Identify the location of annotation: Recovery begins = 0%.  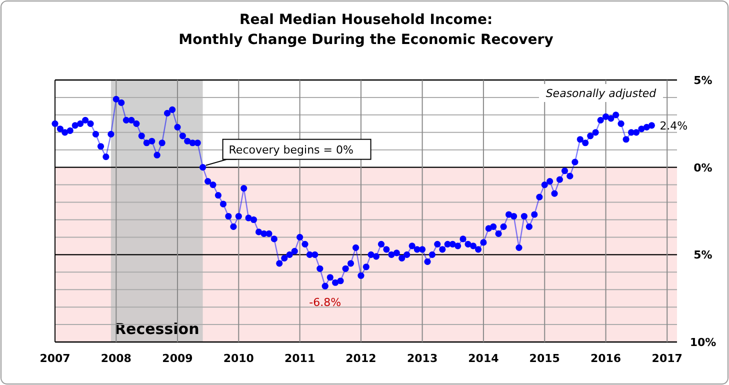
(291, 149).